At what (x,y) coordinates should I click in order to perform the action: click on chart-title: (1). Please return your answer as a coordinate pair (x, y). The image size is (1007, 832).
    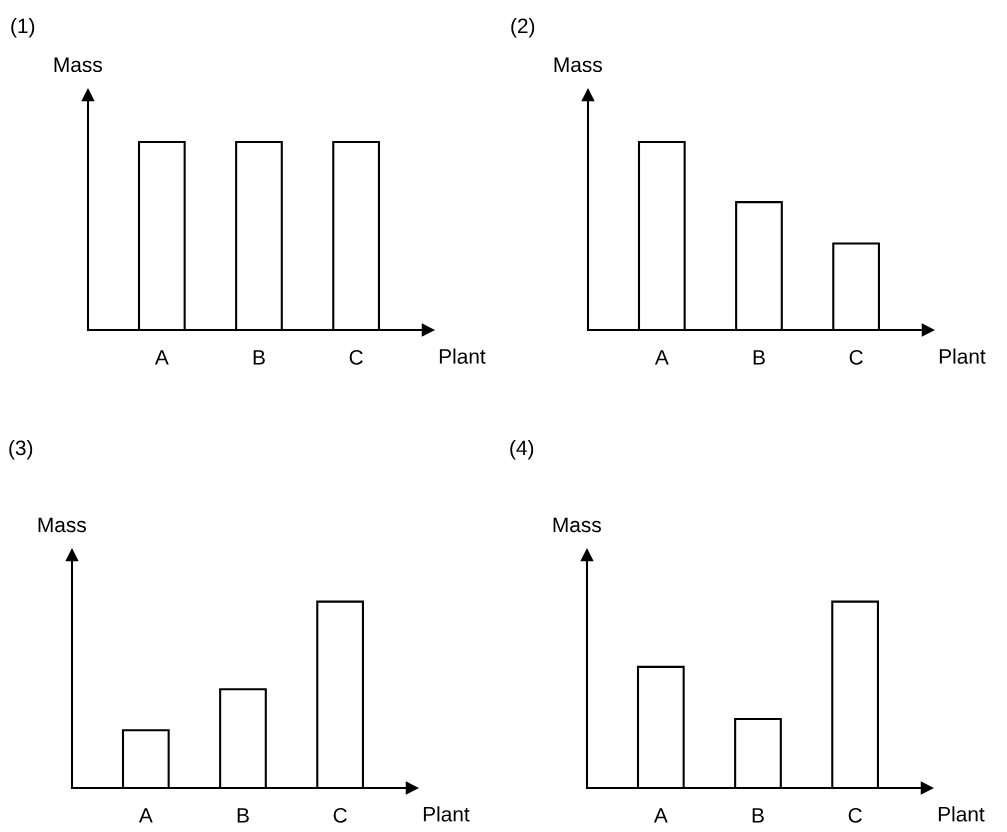
    Looking at the image, I should click on (23, 28).